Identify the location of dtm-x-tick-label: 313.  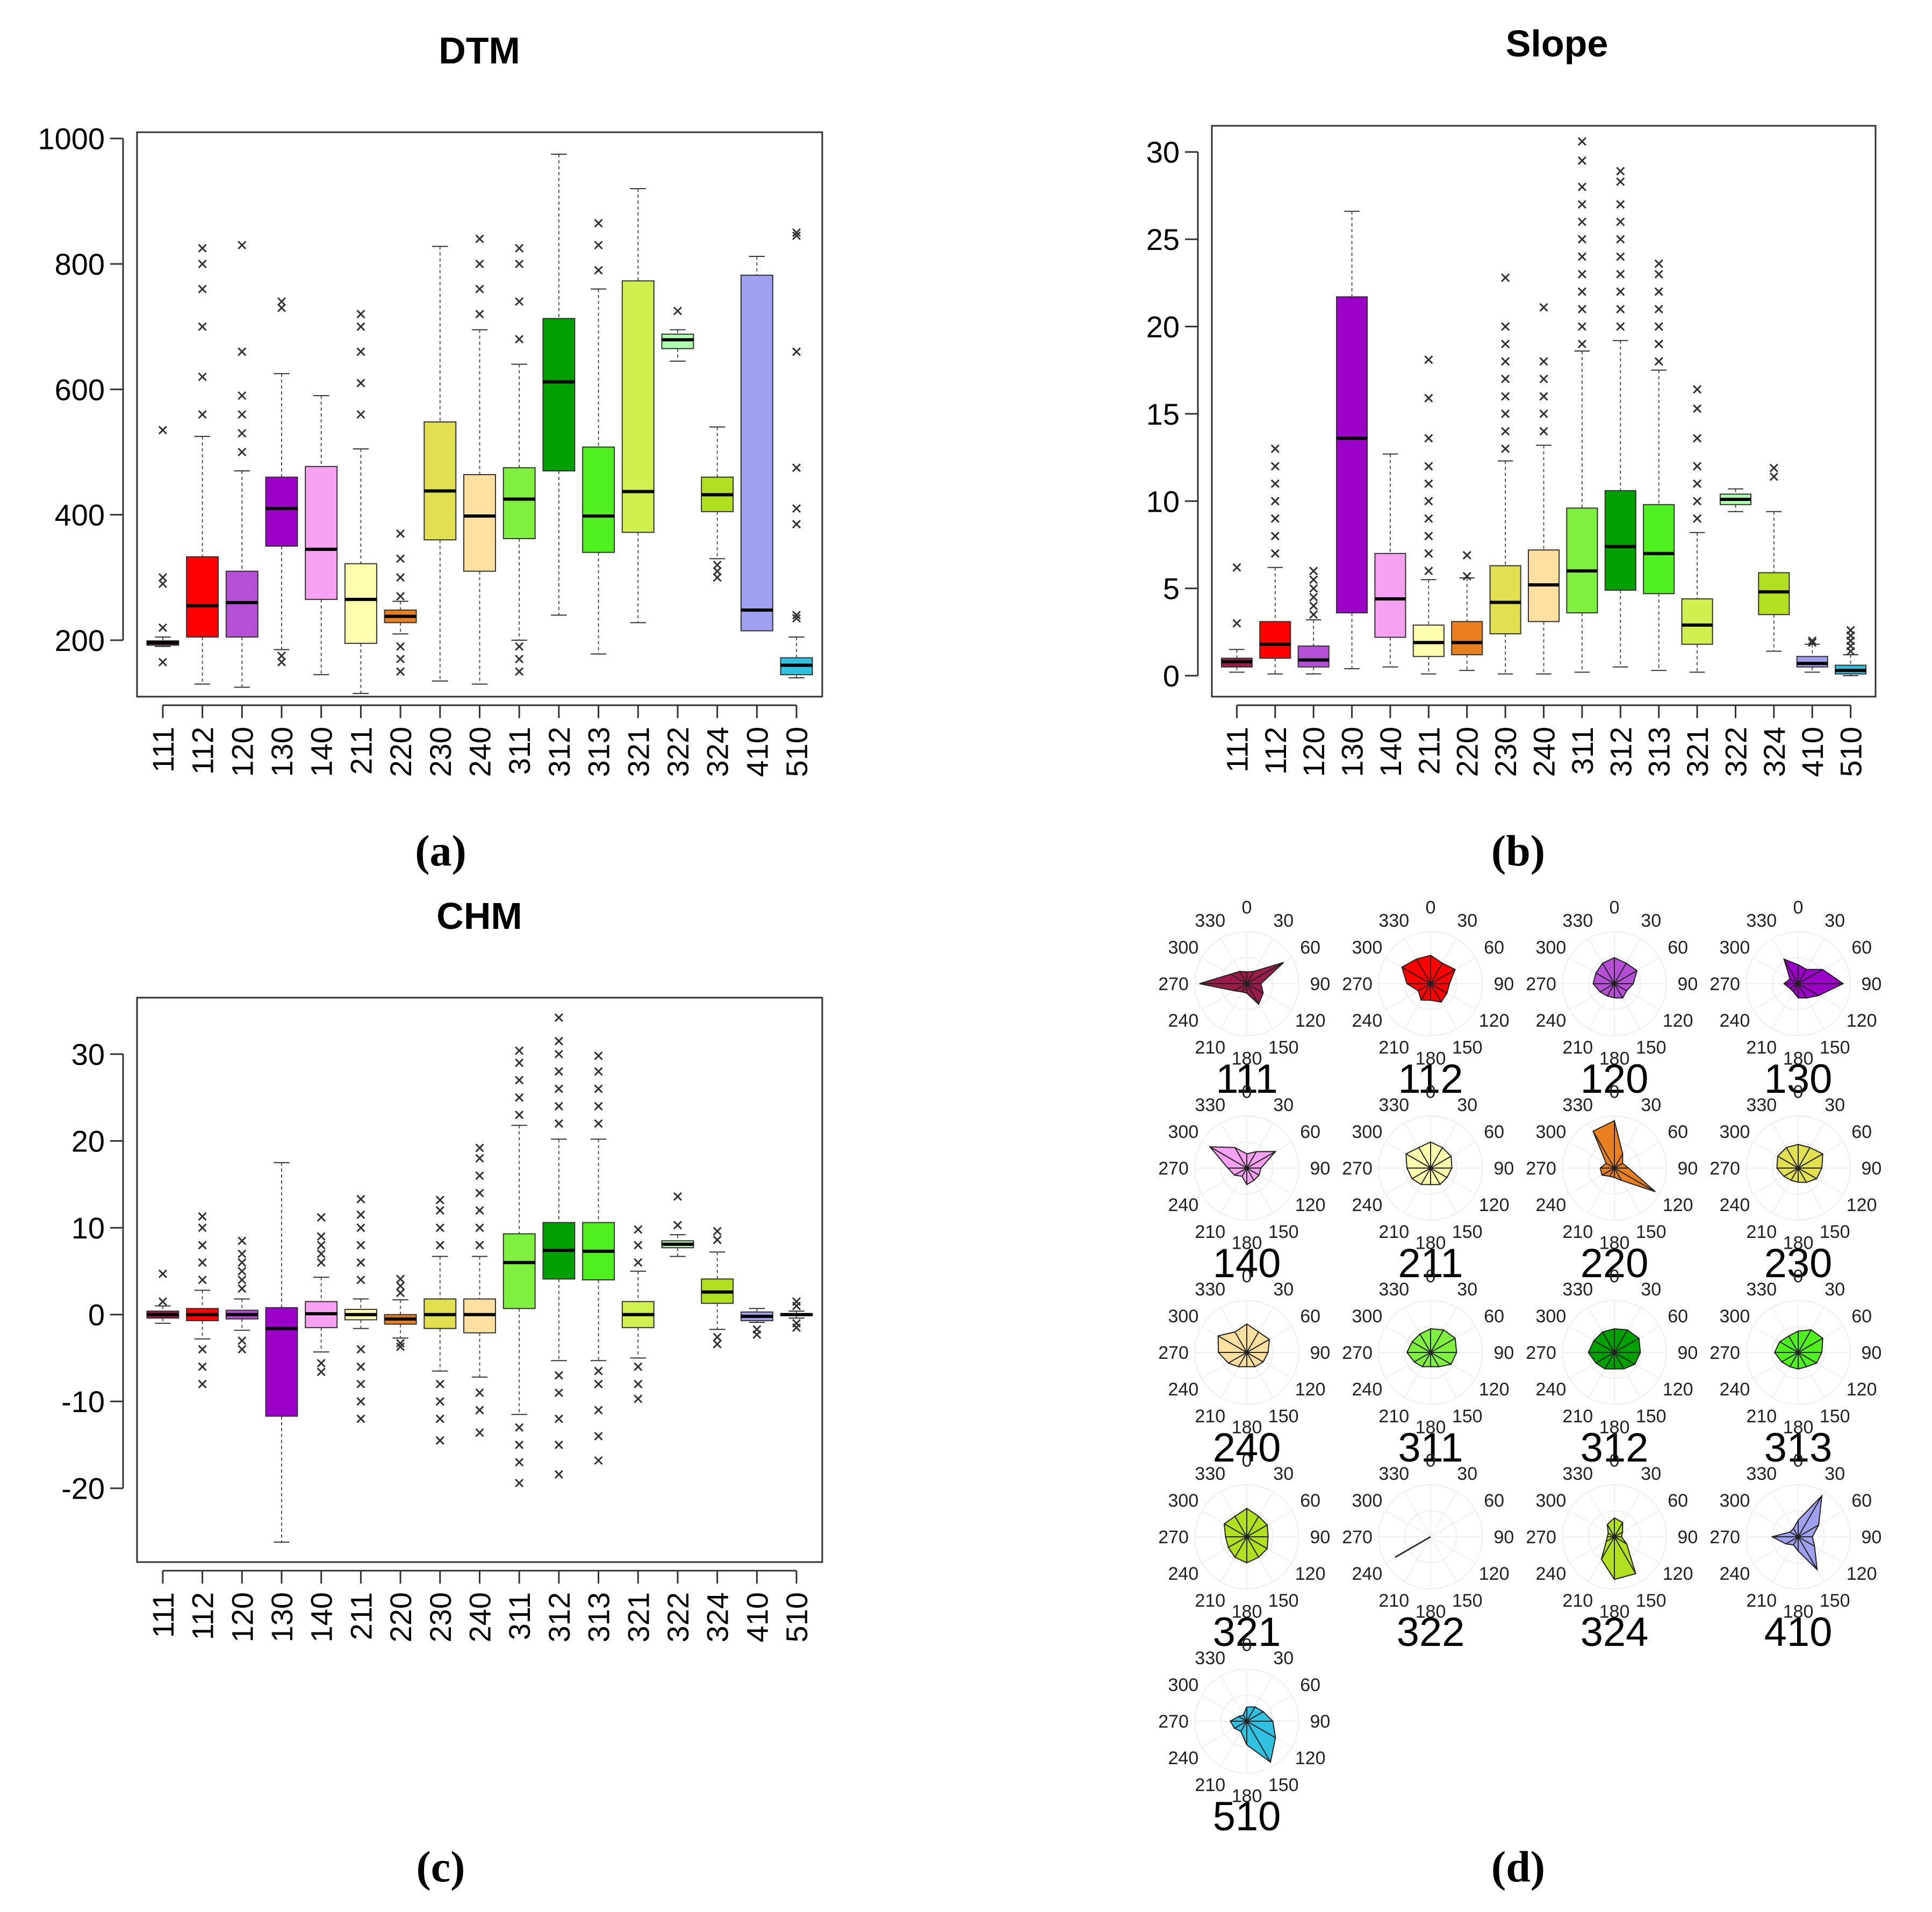
(599, 752).